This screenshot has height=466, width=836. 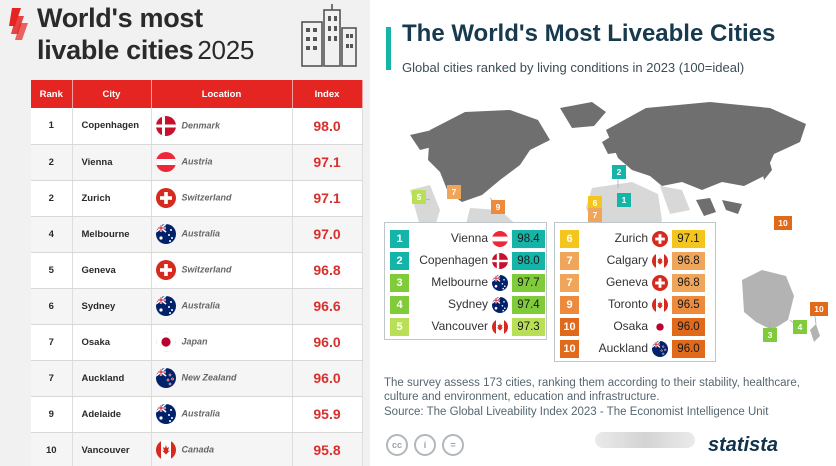 I want to click on legend-city: Zurich, so click(x=631, y=238).